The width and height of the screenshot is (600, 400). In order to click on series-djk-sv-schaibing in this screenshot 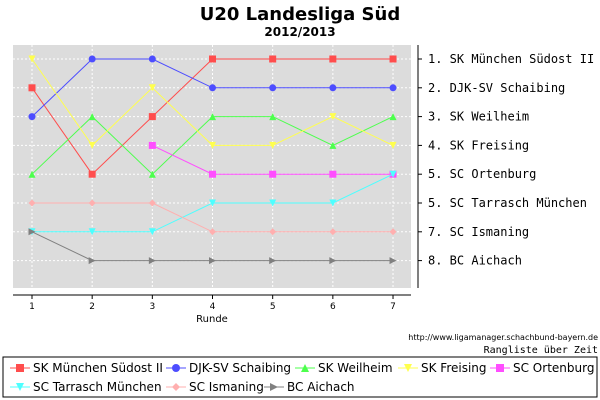, I will do `click(212, 88)`.